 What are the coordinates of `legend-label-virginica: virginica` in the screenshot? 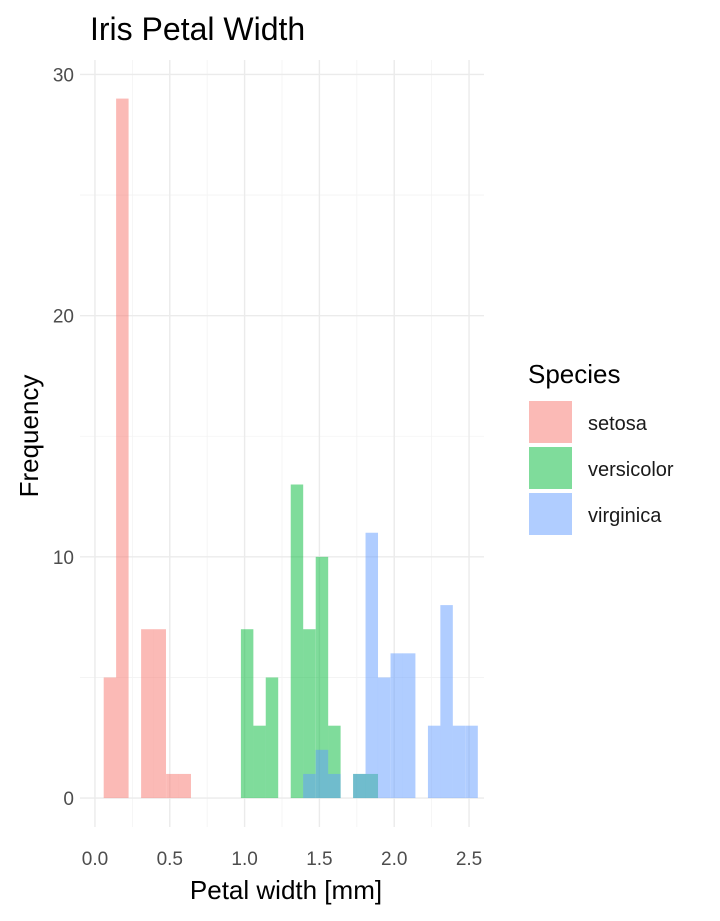 It's located at (625, 516).